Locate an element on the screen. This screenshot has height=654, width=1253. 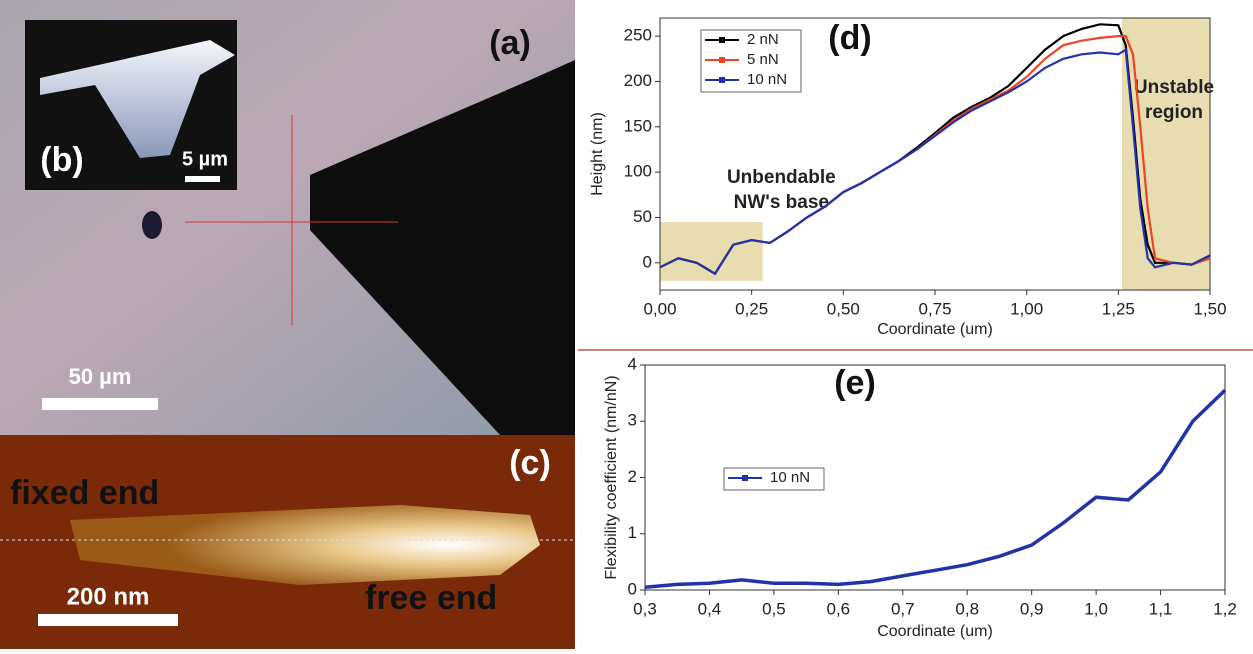
x-tick-label: 0,7 is located at coordinates (903, 608).